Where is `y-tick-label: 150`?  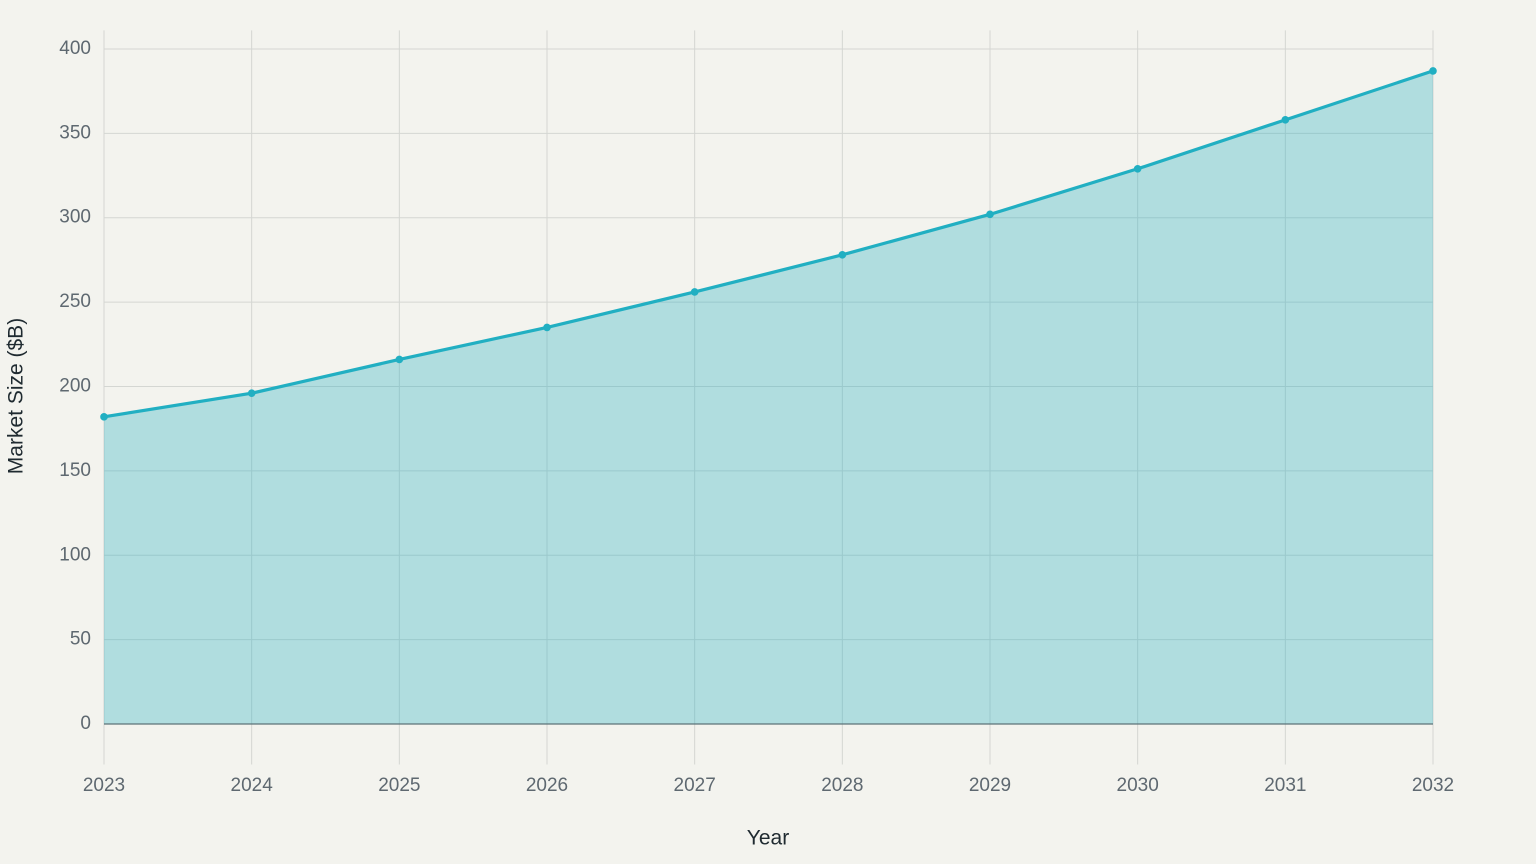
y-tick-label: 150 is located at coordinates (75, 470).